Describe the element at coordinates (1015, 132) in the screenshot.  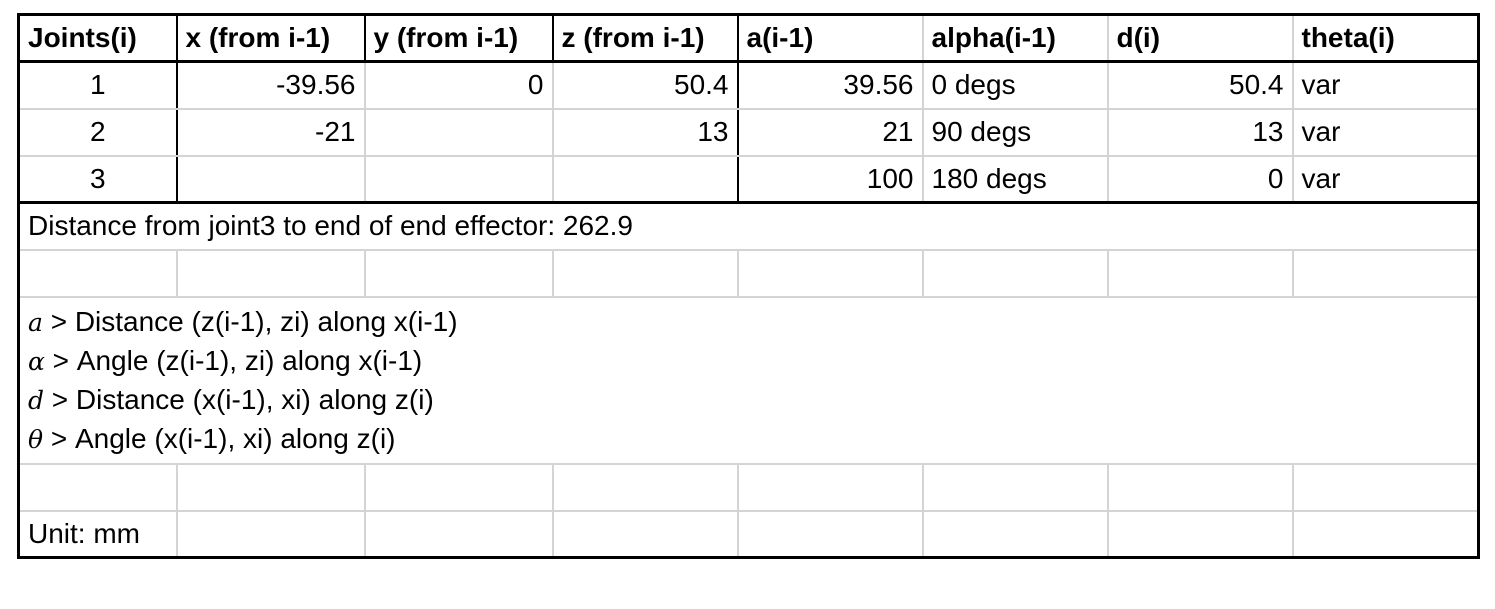
I see `cell-alpha: 90 degs` at that location.